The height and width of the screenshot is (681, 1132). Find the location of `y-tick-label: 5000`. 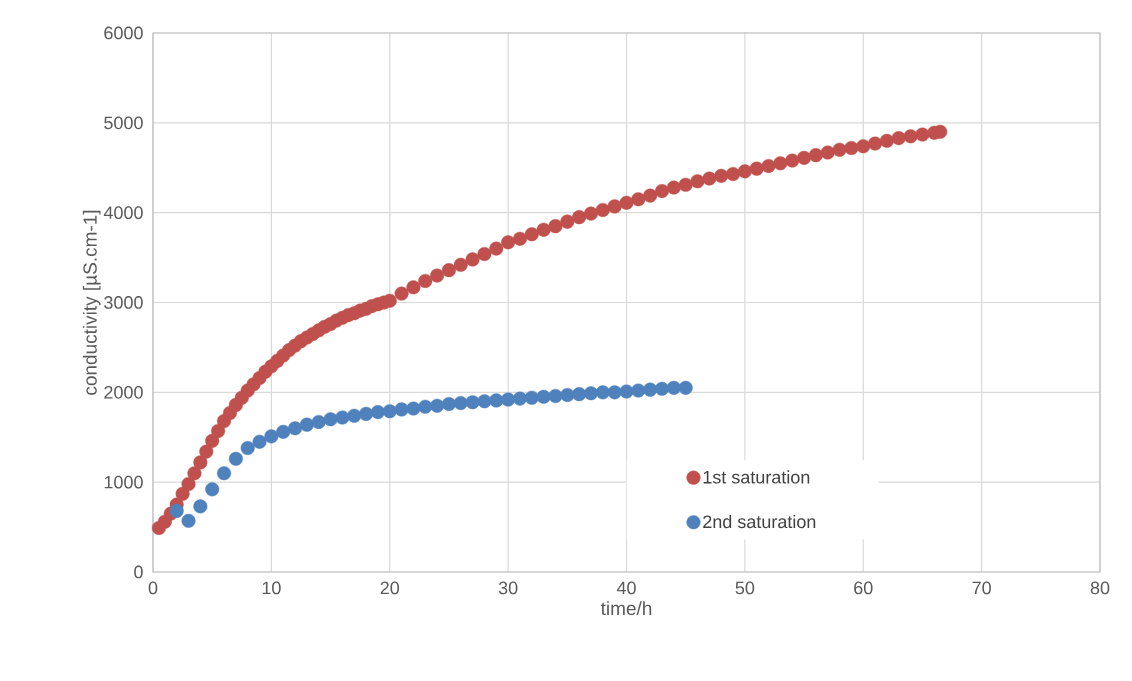

y-tick-label: 5000 is located at coordinates (123, 123).